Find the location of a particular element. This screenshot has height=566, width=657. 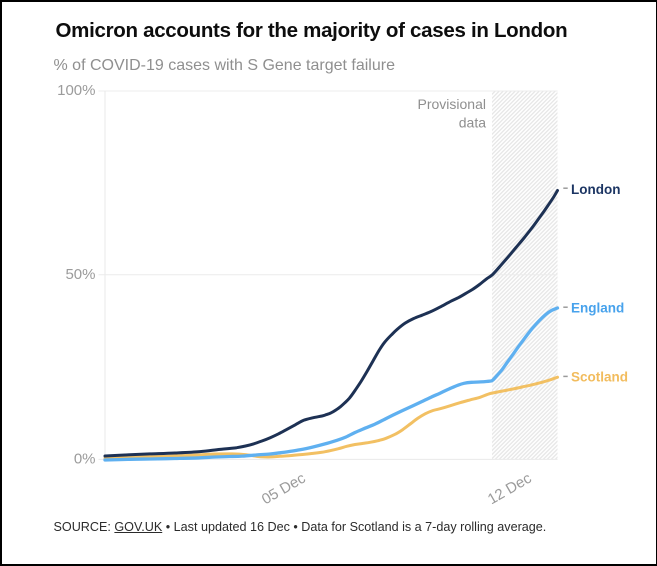

svg-text: Scotland is located at coordinates (599, 376).